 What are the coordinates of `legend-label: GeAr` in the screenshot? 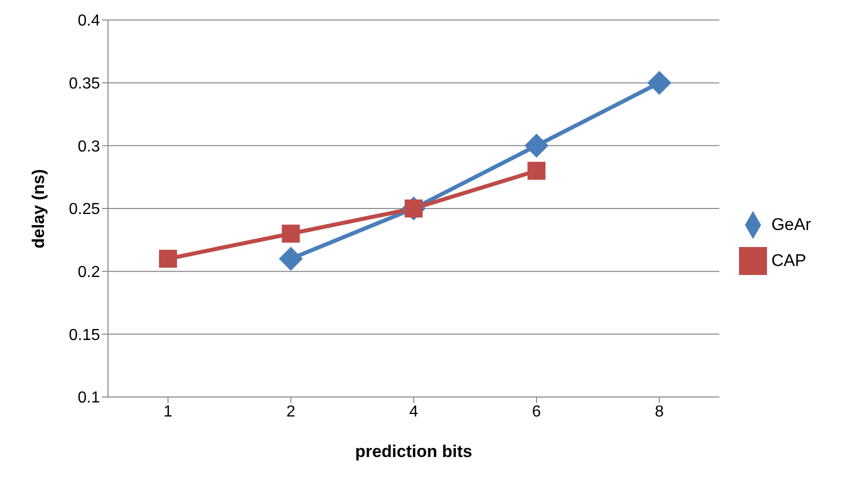 It's located at (791, 224).